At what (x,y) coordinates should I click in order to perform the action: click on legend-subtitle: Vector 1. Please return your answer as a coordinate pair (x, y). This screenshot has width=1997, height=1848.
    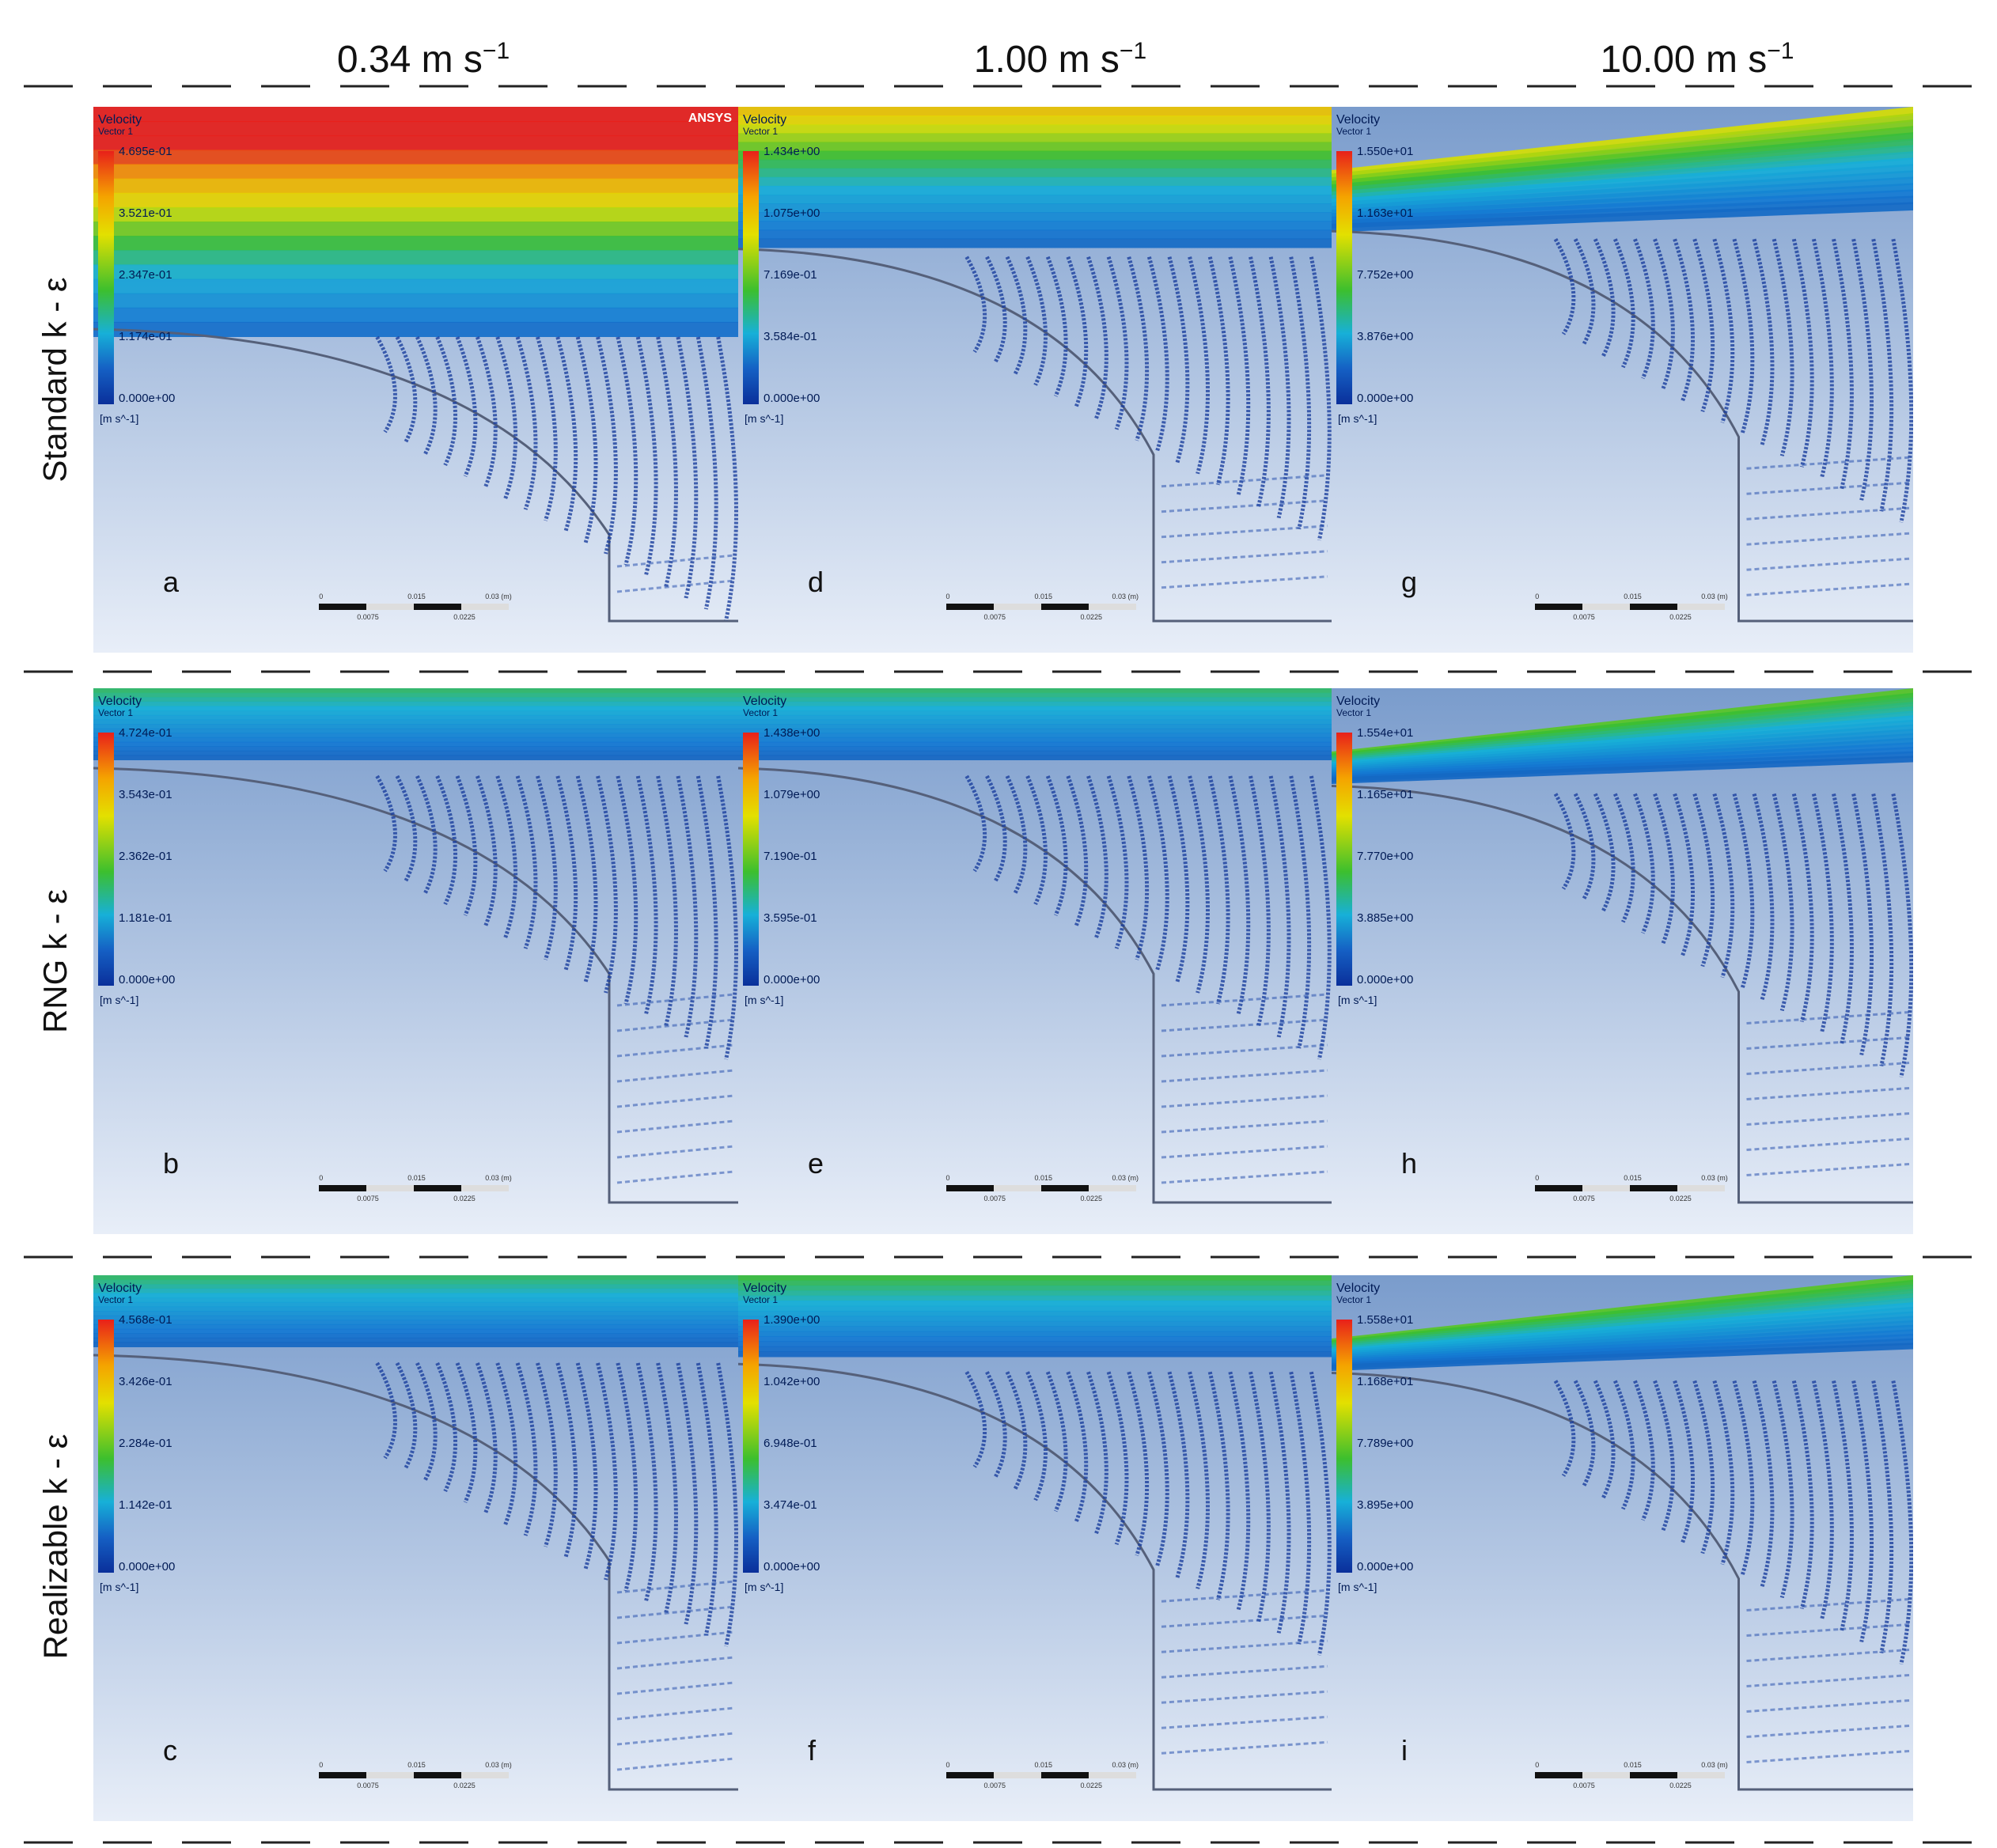
    Looking at the image, I should click on (116, 713).